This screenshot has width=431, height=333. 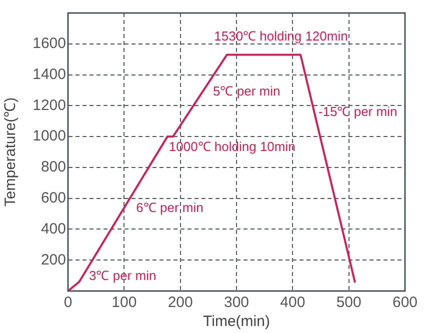 What do you see at coordinates (293, 303) in the screenshot?
I see `x-tick-label: 400` at bounding box center [293, 303].